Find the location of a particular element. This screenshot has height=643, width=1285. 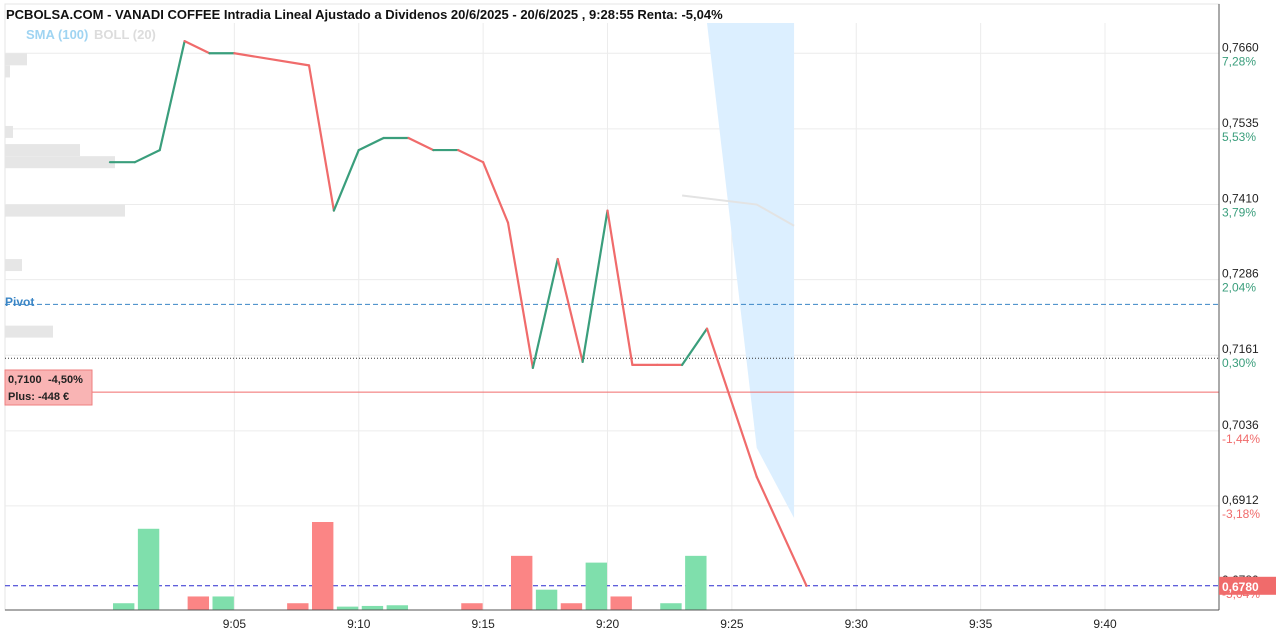

x-tick-label: 9:20 is located at coordinates (608, 624).